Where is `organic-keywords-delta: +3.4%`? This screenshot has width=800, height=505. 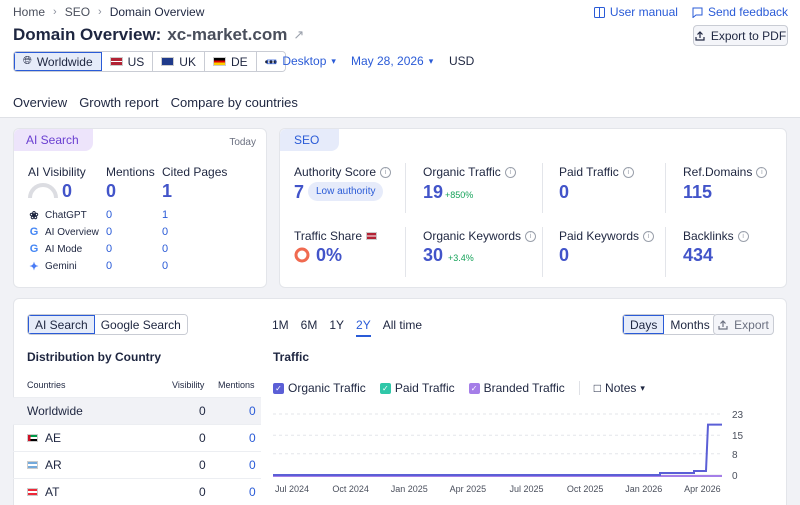 organic-keywords-delta: +3.4% is located at coordinates (461, 258).